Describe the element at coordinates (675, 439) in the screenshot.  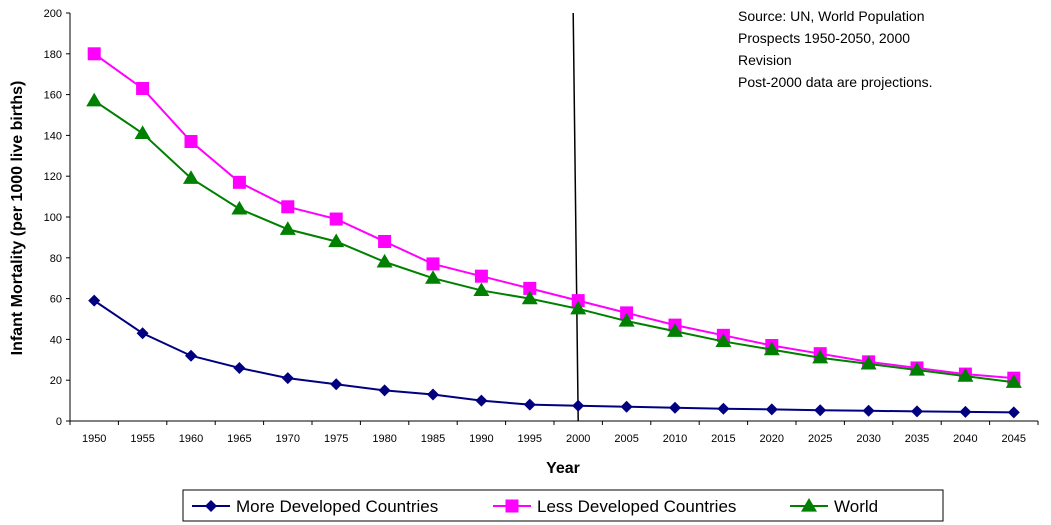
I see `x-tick-label: 2010` at that location.